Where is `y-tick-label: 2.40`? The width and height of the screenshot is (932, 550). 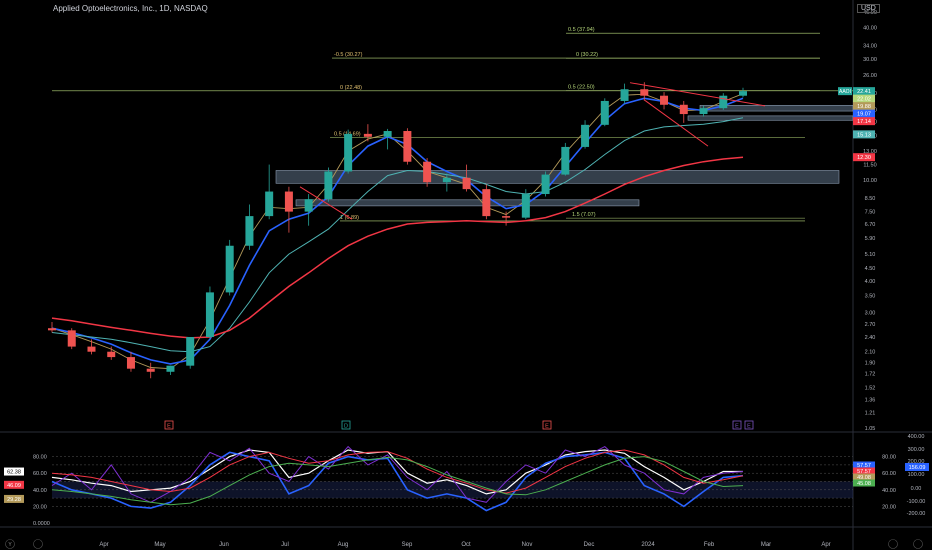
y-tick-label: 2.40 is located at coordinates (870, 338).